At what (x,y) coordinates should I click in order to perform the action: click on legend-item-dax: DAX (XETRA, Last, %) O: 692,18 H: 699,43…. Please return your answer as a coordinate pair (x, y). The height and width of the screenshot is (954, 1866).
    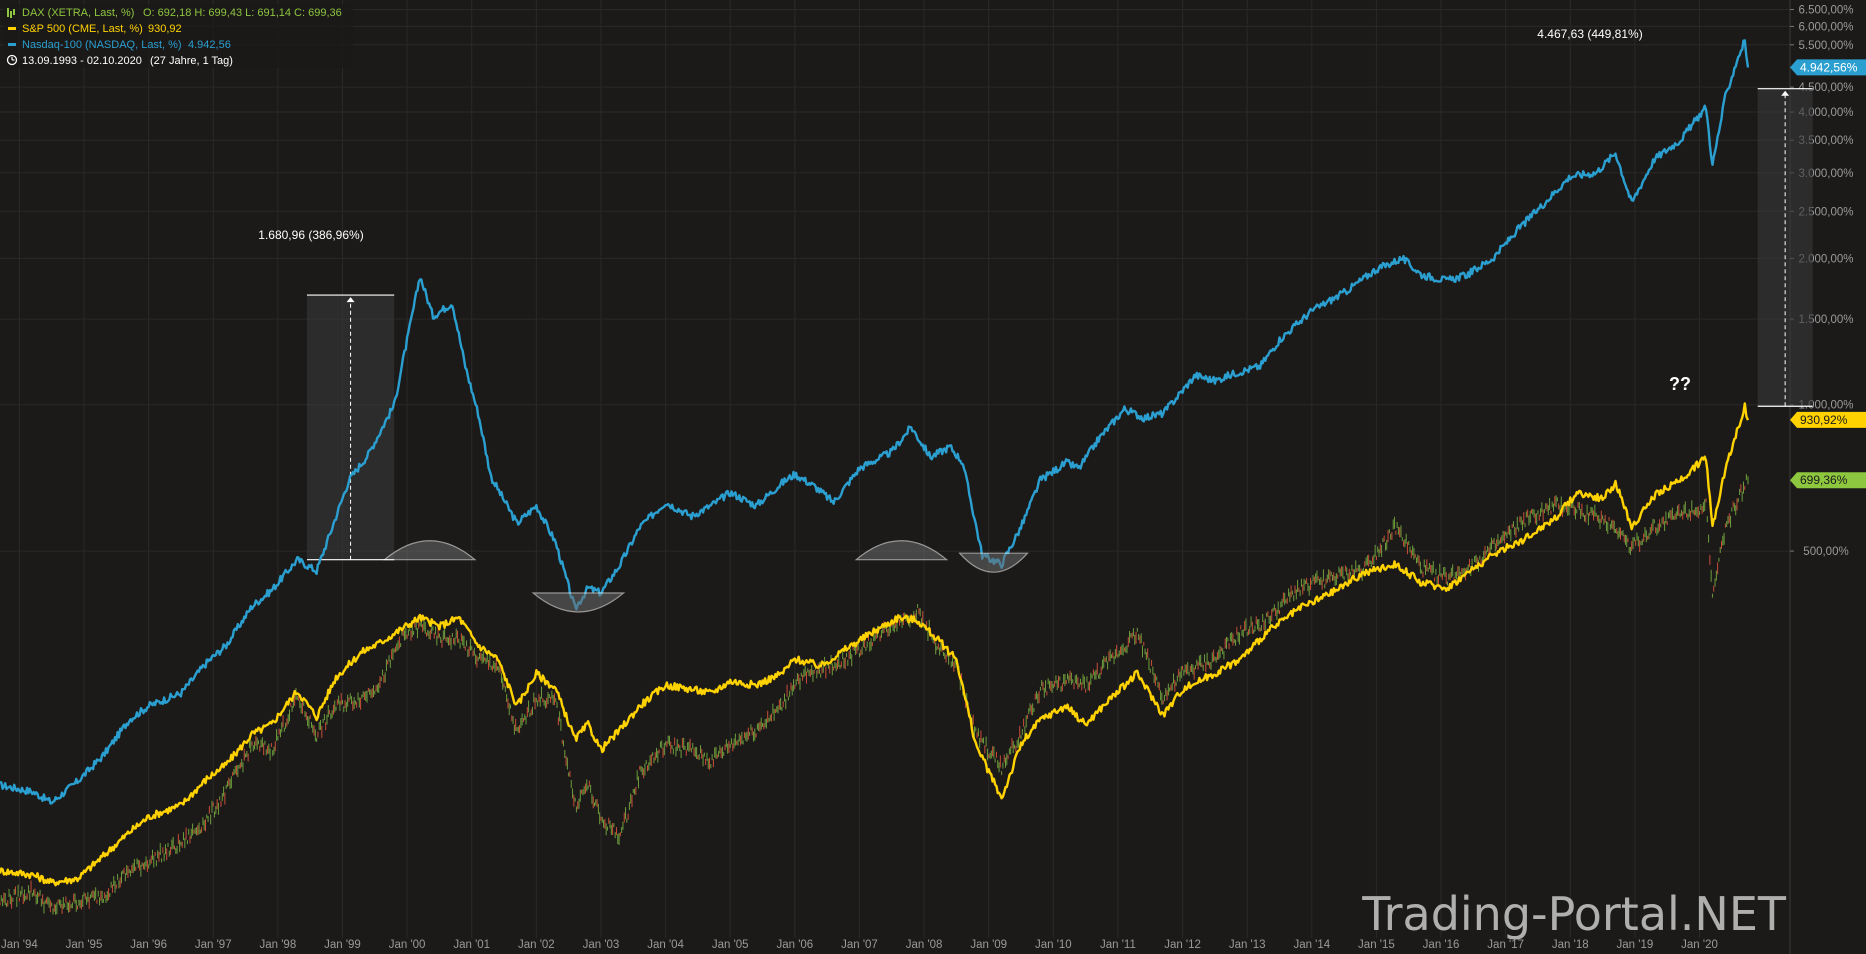
    Looking at the image, I should click on (174, 13).